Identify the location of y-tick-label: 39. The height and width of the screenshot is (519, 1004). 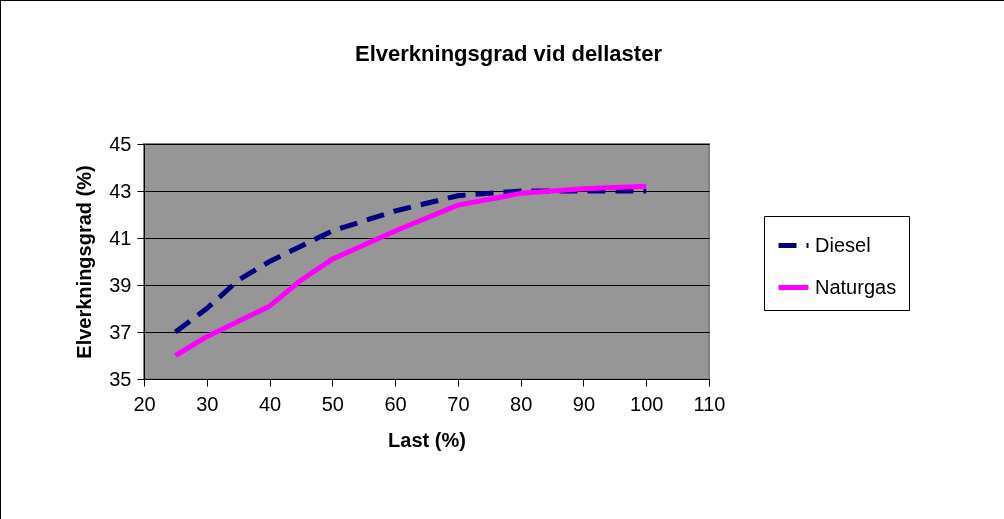
(120, 284).